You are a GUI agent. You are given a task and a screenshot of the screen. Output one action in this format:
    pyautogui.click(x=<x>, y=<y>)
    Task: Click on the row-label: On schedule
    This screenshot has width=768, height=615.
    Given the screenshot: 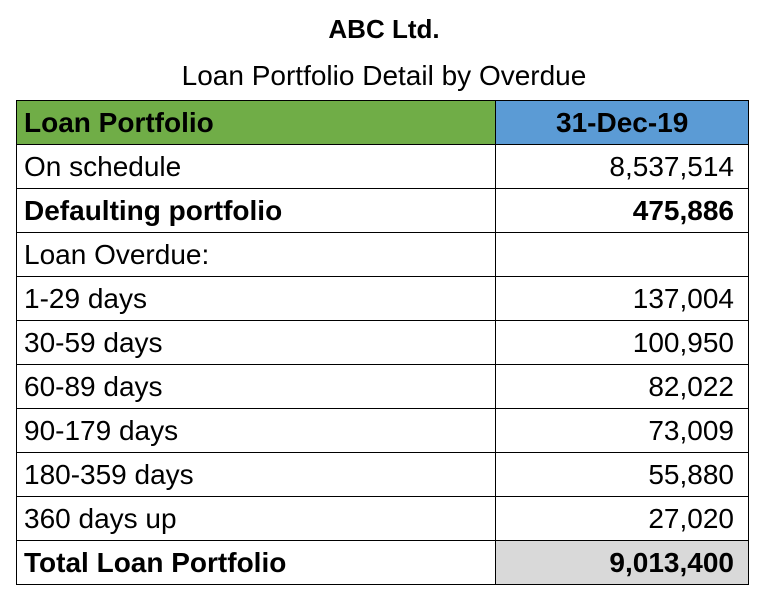 What is the action you would take?
    pyautogui.click(x=256, y=166)
    